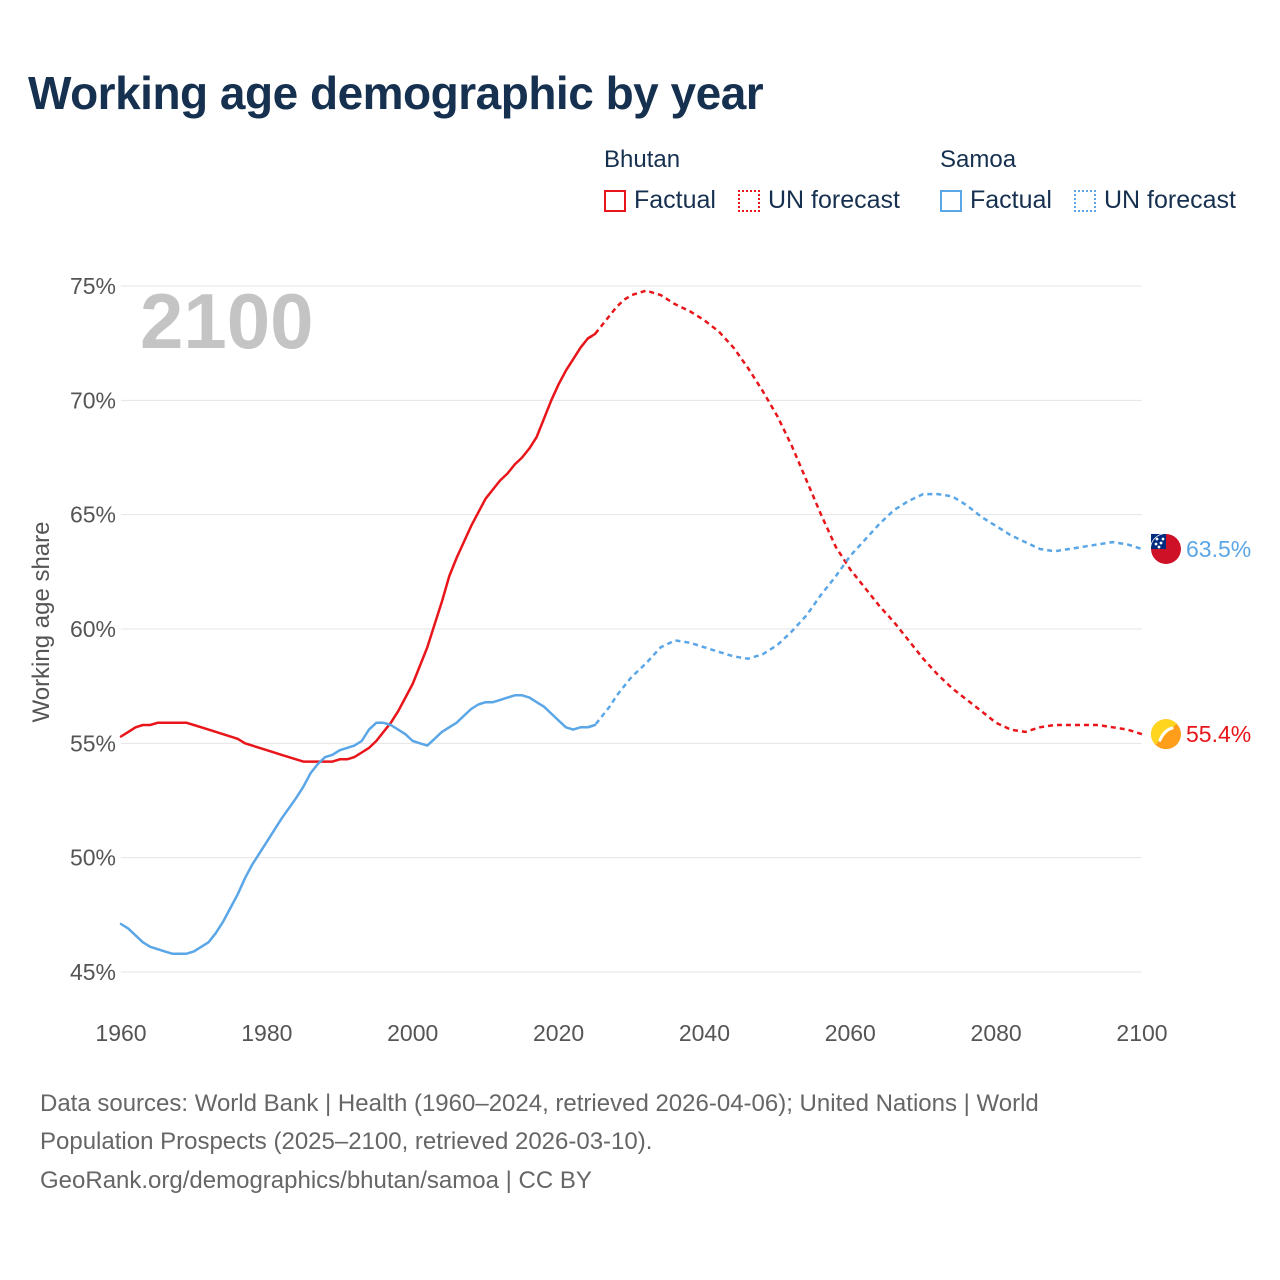 Image resolution: width=1280 pixels, height=1280 pixels. What do you see at coordinates (558, 1033) in the screenshot?
I see `x-tick-label: 2020` at bounding box center [558, 1033].